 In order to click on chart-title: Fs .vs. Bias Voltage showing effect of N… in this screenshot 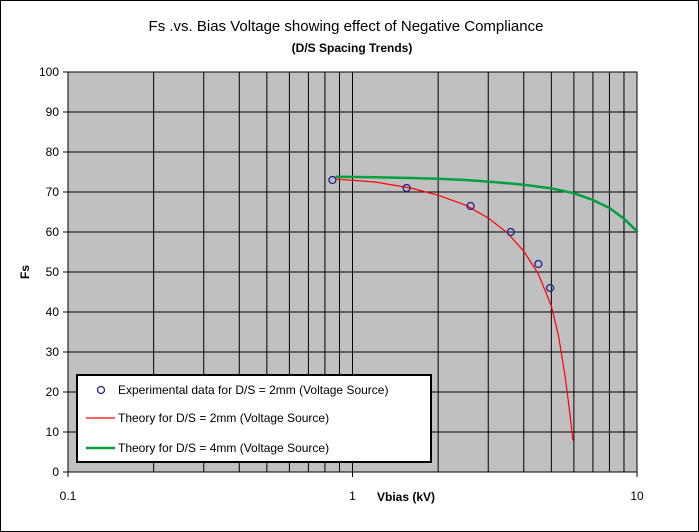, I will do `click(346, 26)`.